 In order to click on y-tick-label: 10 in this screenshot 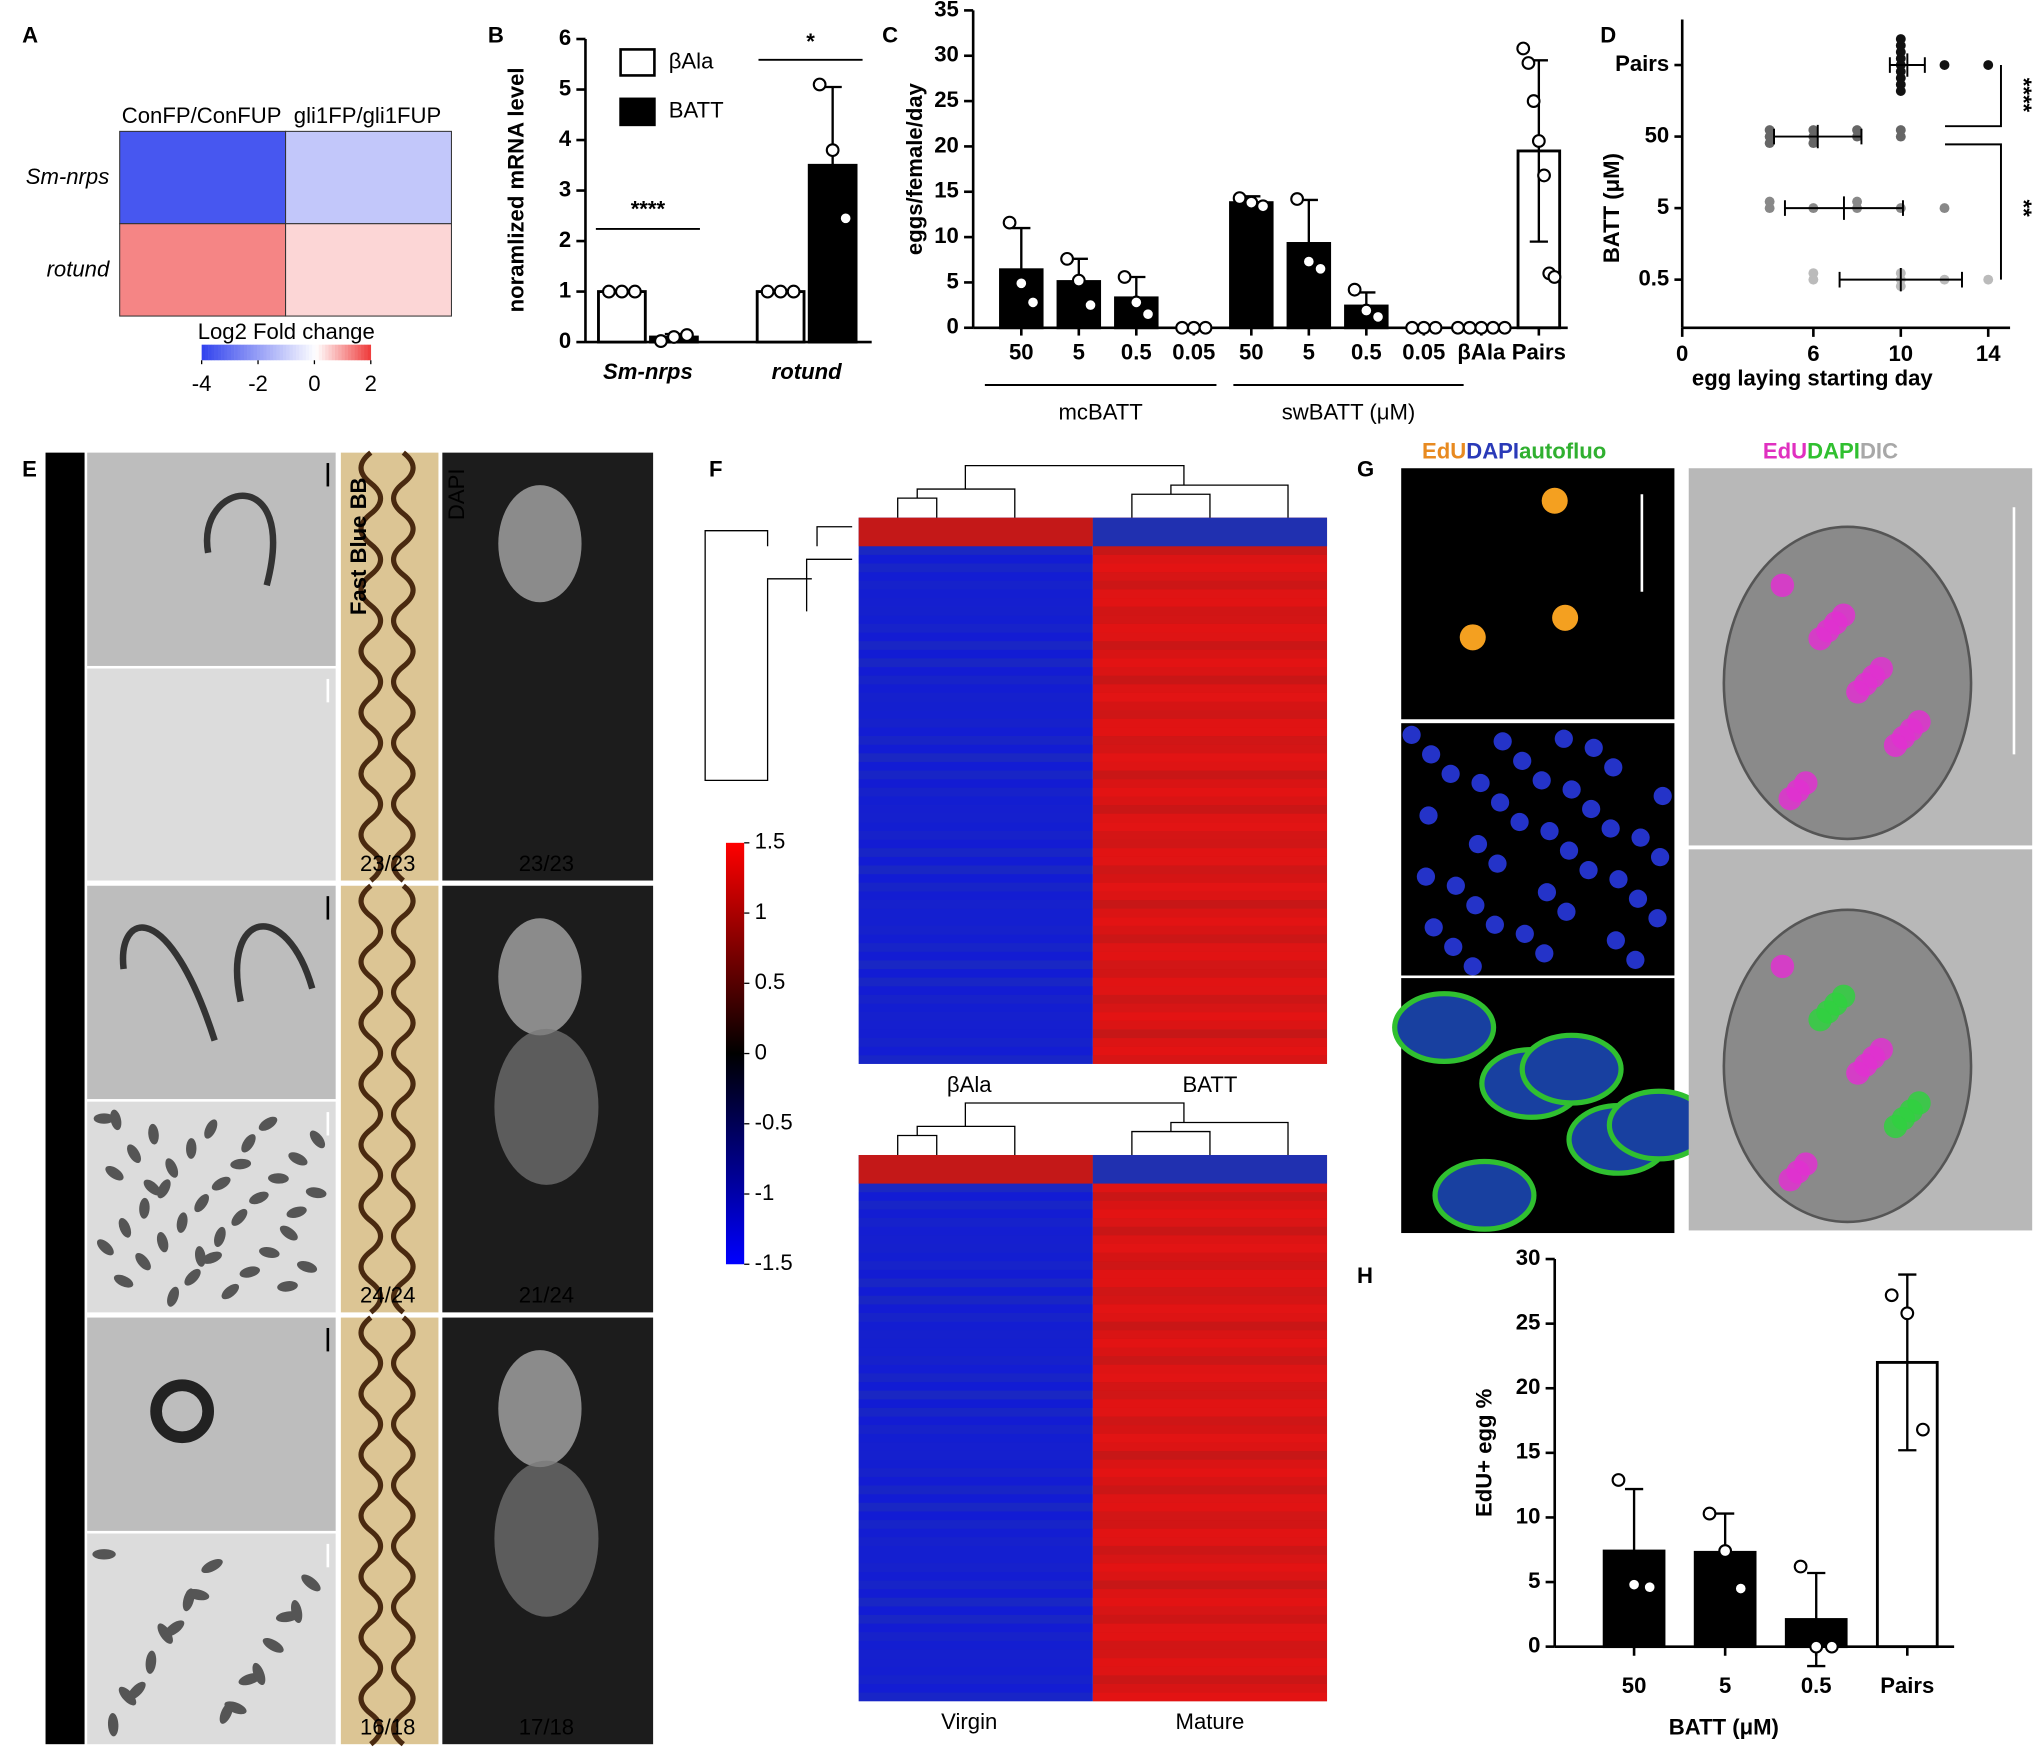, I will do `click(1528, 1515)`.